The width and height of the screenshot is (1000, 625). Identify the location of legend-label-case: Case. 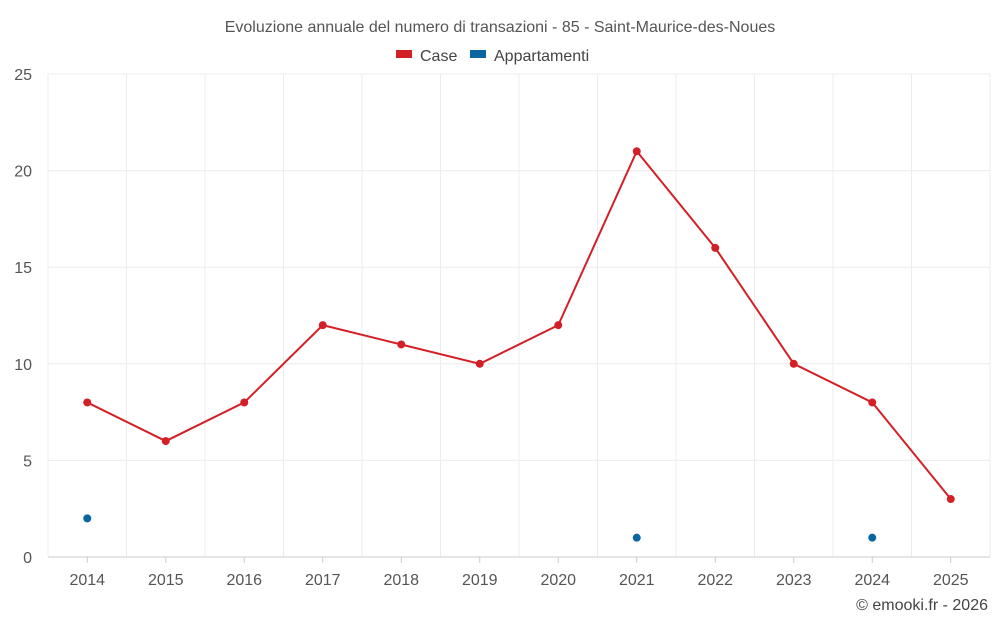
(438, 56).